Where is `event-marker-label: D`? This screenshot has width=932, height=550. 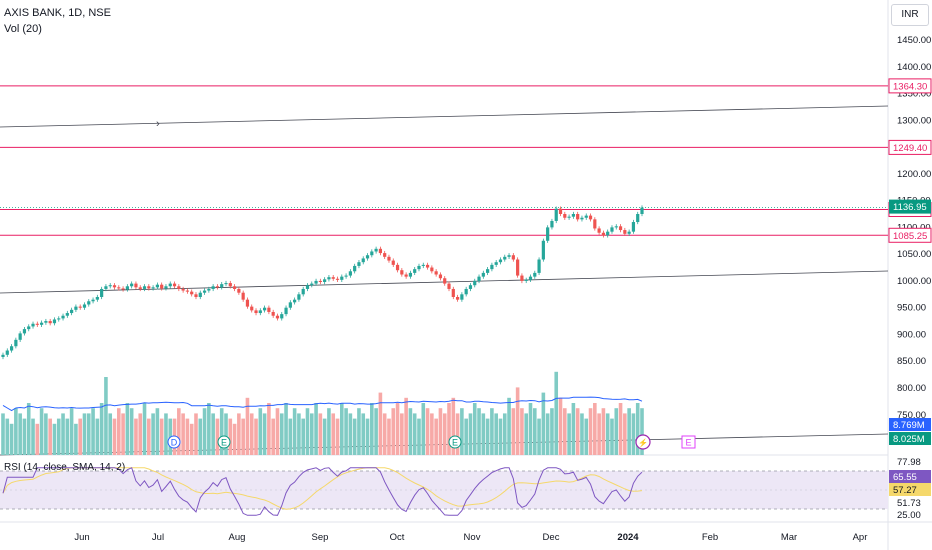 event-marker-label: D is located at coordinates (174, 443).